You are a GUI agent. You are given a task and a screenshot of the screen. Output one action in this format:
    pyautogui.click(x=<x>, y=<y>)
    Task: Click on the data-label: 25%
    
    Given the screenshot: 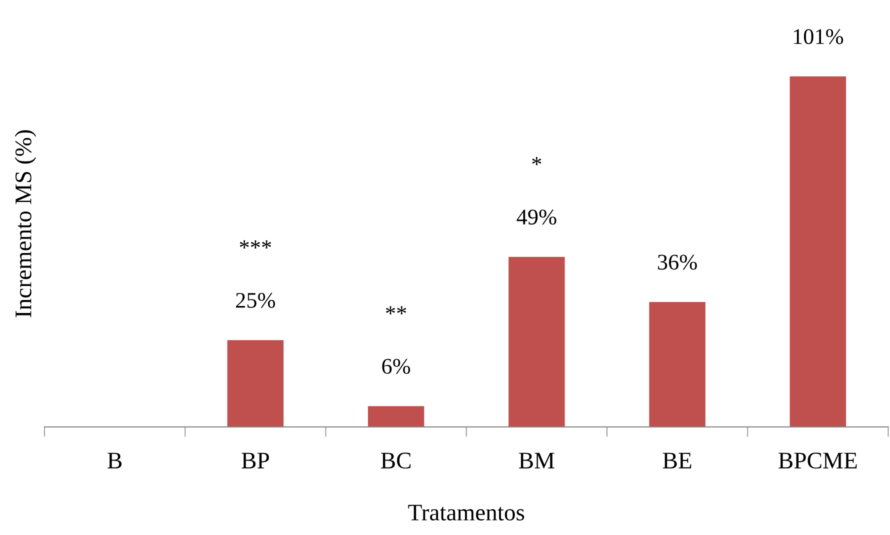 What is the action you would take?
    pyautogui.click(x=256, y=300)
    